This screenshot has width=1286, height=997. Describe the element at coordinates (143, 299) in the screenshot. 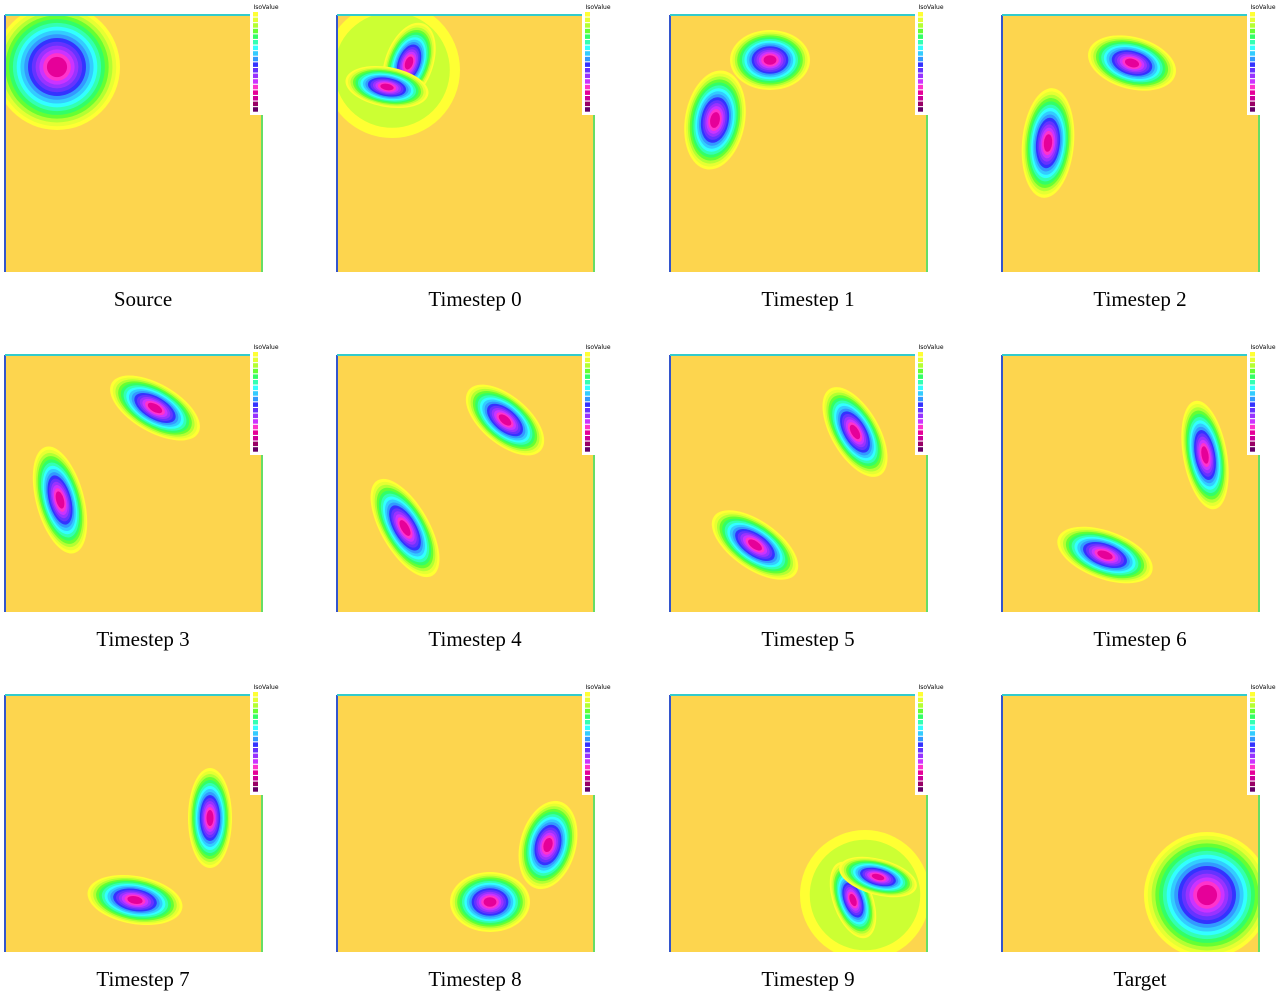

I see `caption: Source` at that location.